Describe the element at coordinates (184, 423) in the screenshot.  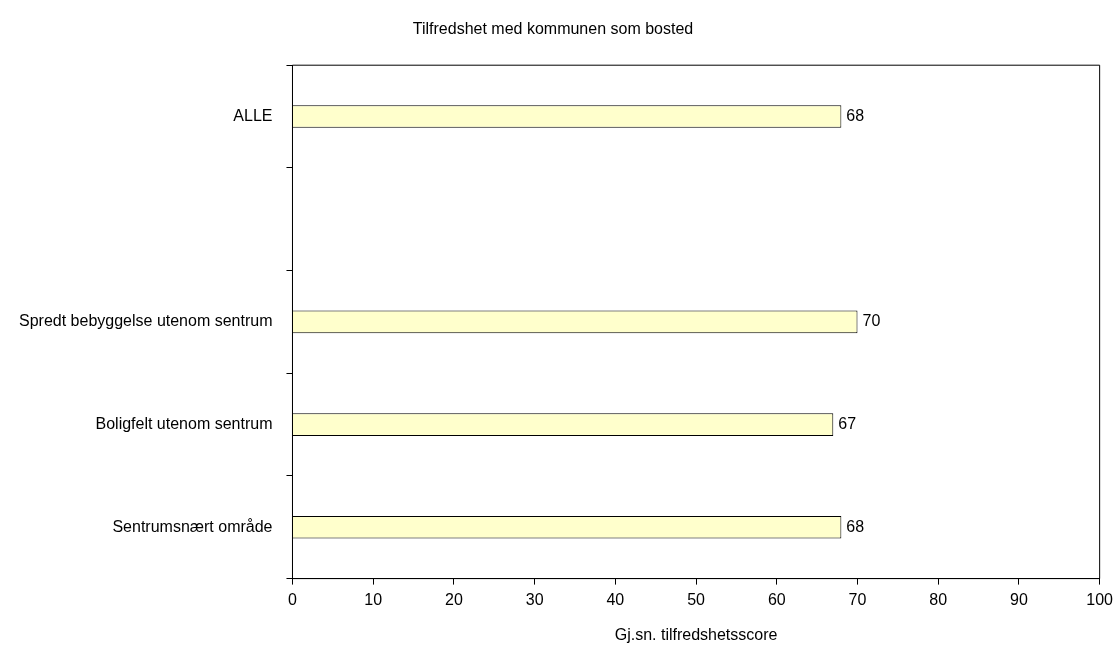
I see `y-tick-label: Boligfelt utenom sentrum` at that location.